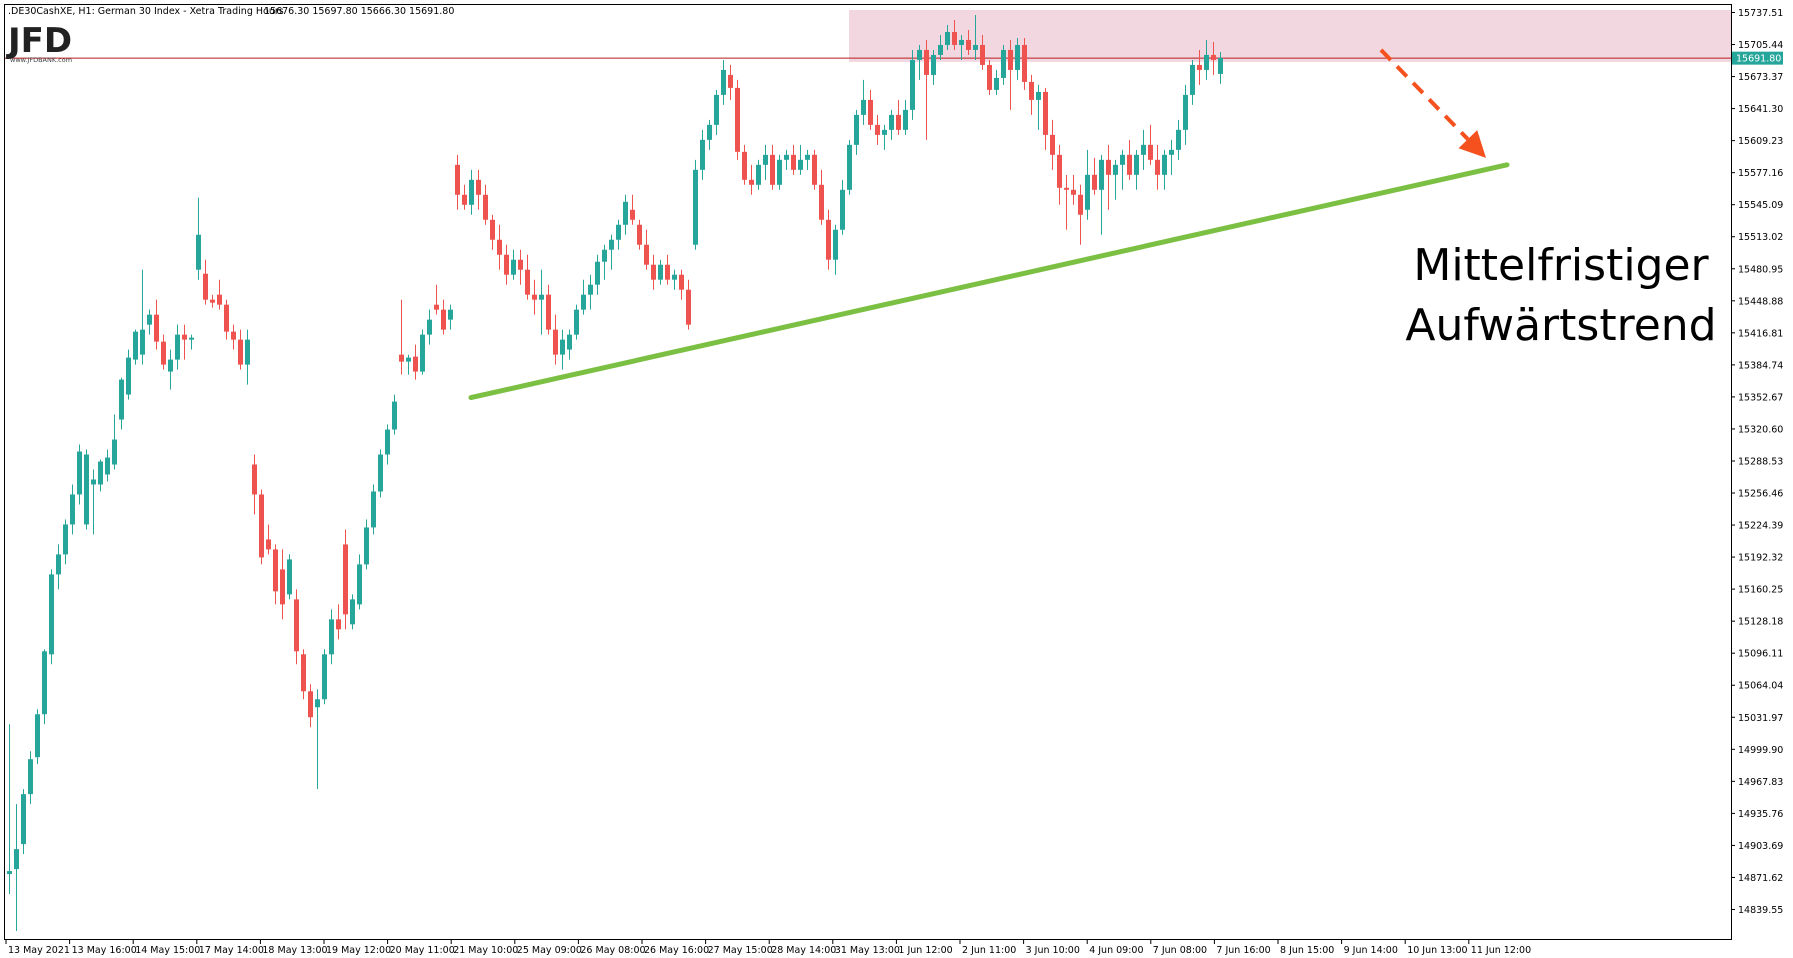  I want to click on x-tick-label: 13 May 2021, so click(39, 950).